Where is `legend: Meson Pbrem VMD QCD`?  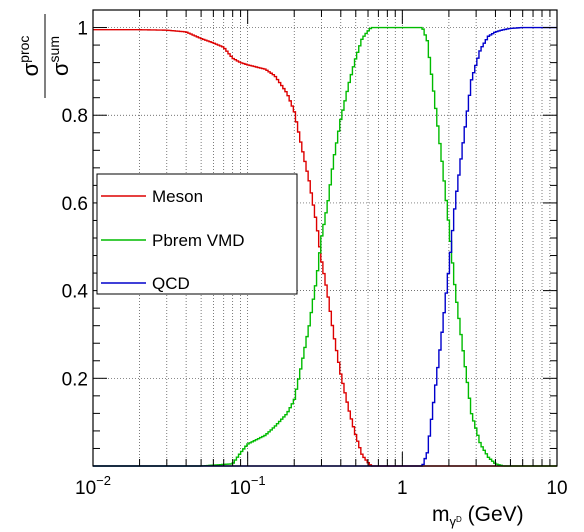 legend: Meson Pbrem VMD QCD is located at coordinates (197, 234).